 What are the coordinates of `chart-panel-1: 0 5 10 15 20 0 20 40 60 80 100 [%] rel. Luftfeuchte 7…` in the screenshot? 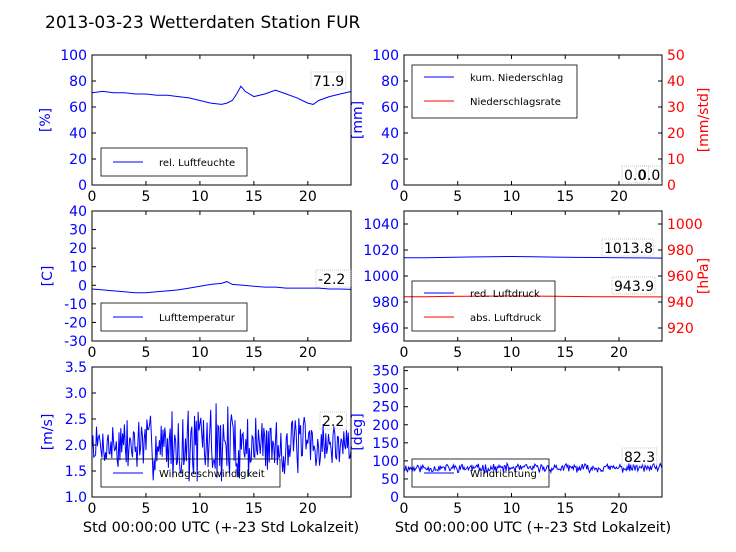 It's located at (195, 126).